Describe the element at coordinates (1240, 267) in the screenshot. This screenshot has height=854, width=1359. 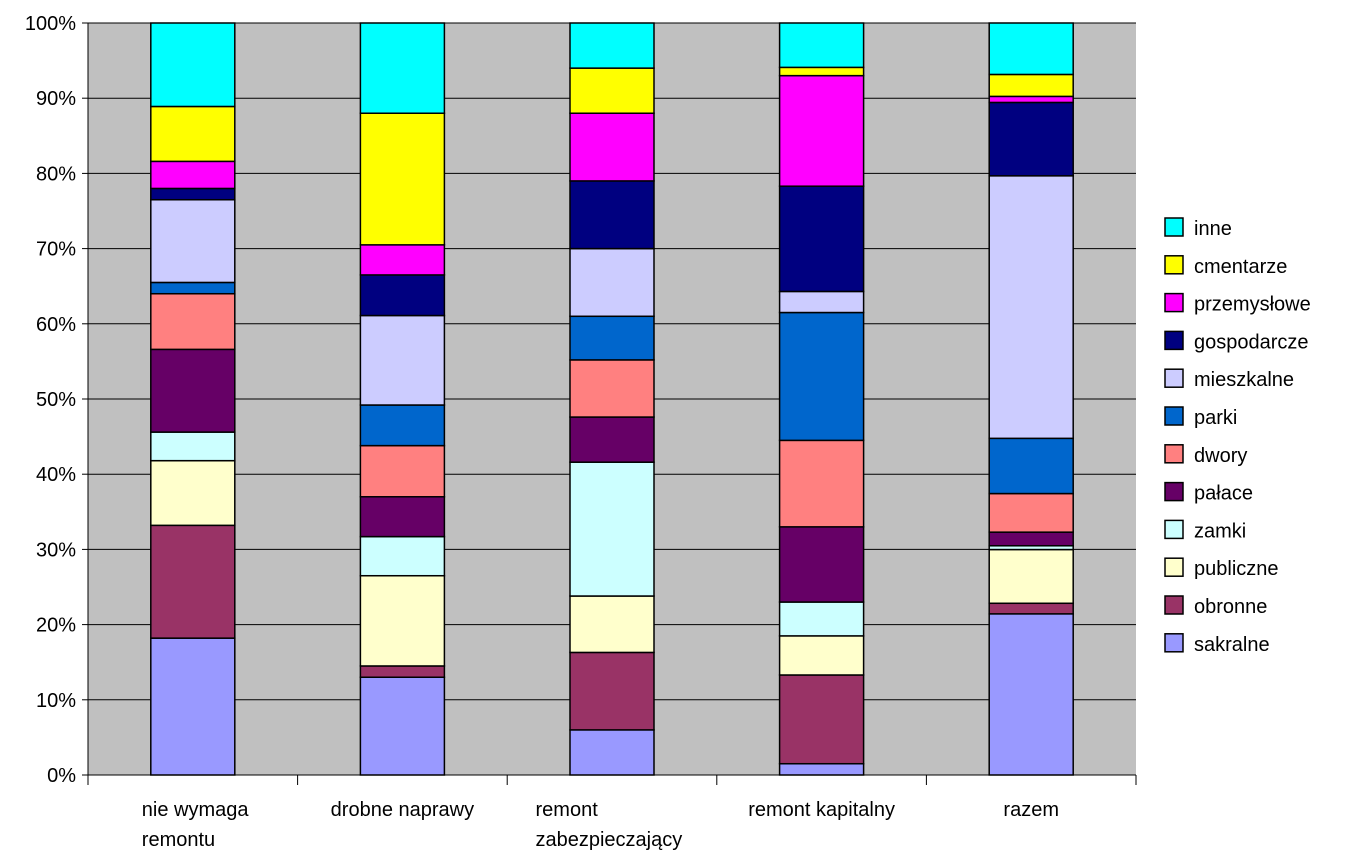
I see `legend-label: cmentarze` at that location.